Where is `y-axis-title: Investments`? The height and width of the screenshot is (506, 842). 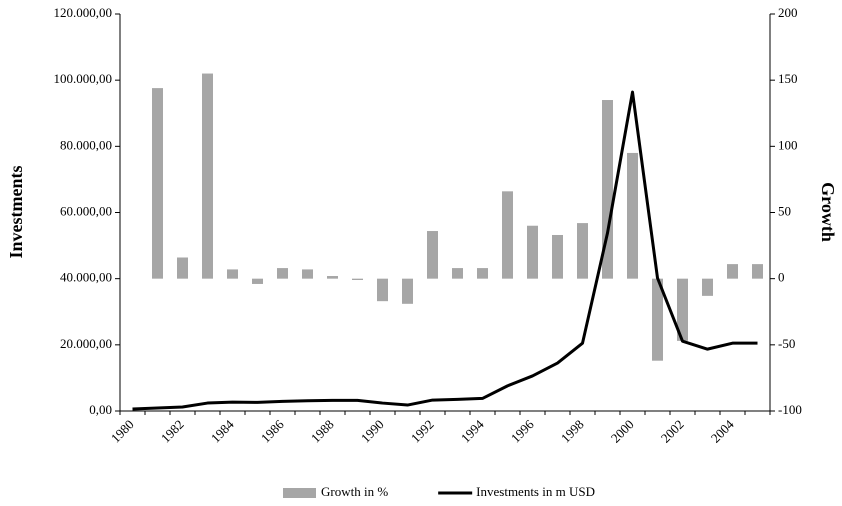 y-axis-title: Investments is located at coordinates (16, 212).